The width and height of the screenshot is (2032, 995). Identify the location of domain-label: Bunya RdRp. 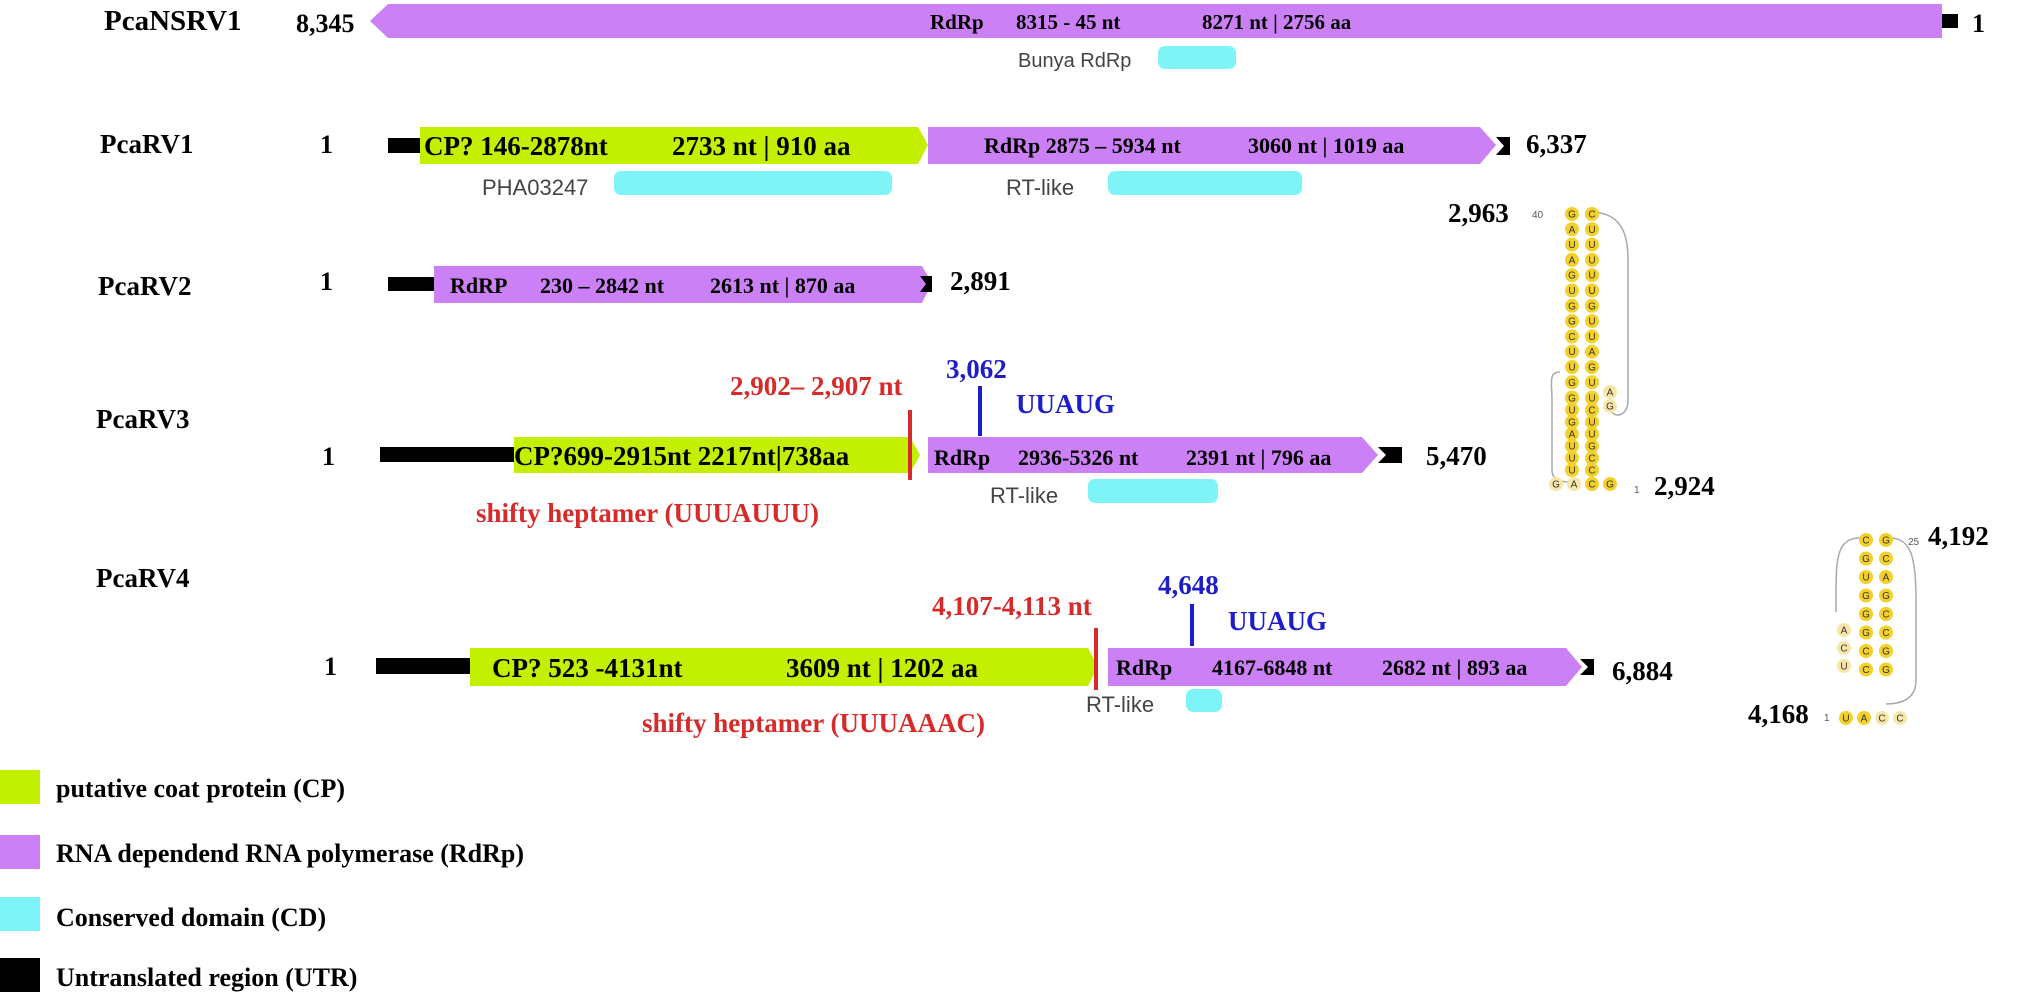
(1074, 61).